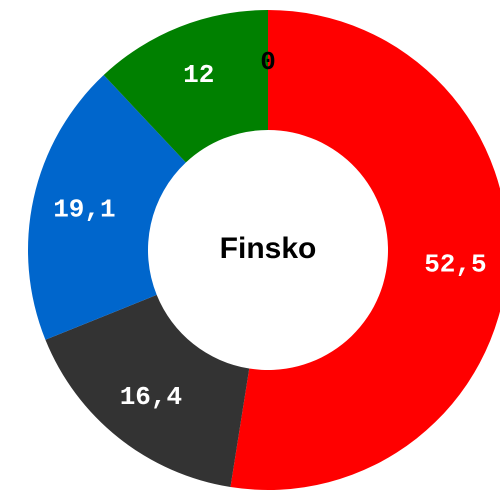  Describe the element at coordinates (268, 248) in the screenshot. I see `chart-title: Finsko` at that location.